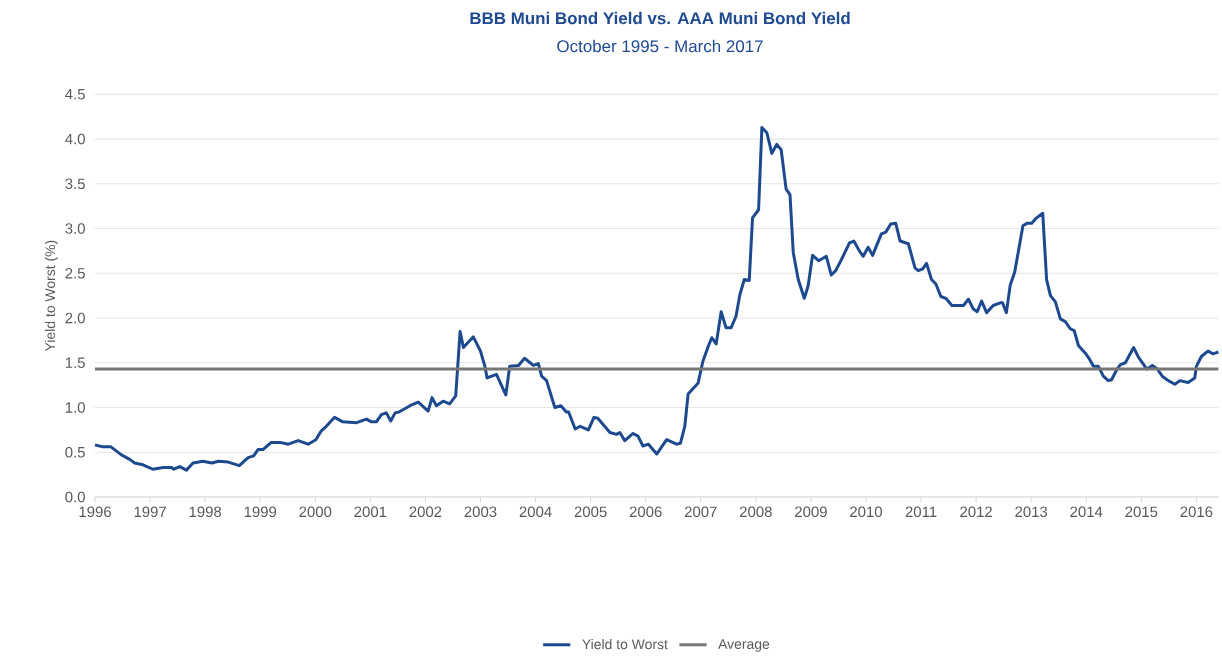 Image resolution: width=1222 pixels, height=659 pixels. Describe the element at coordinates (315, 512) in the screenshot. I see `x-tick-label: 2000` at that location.